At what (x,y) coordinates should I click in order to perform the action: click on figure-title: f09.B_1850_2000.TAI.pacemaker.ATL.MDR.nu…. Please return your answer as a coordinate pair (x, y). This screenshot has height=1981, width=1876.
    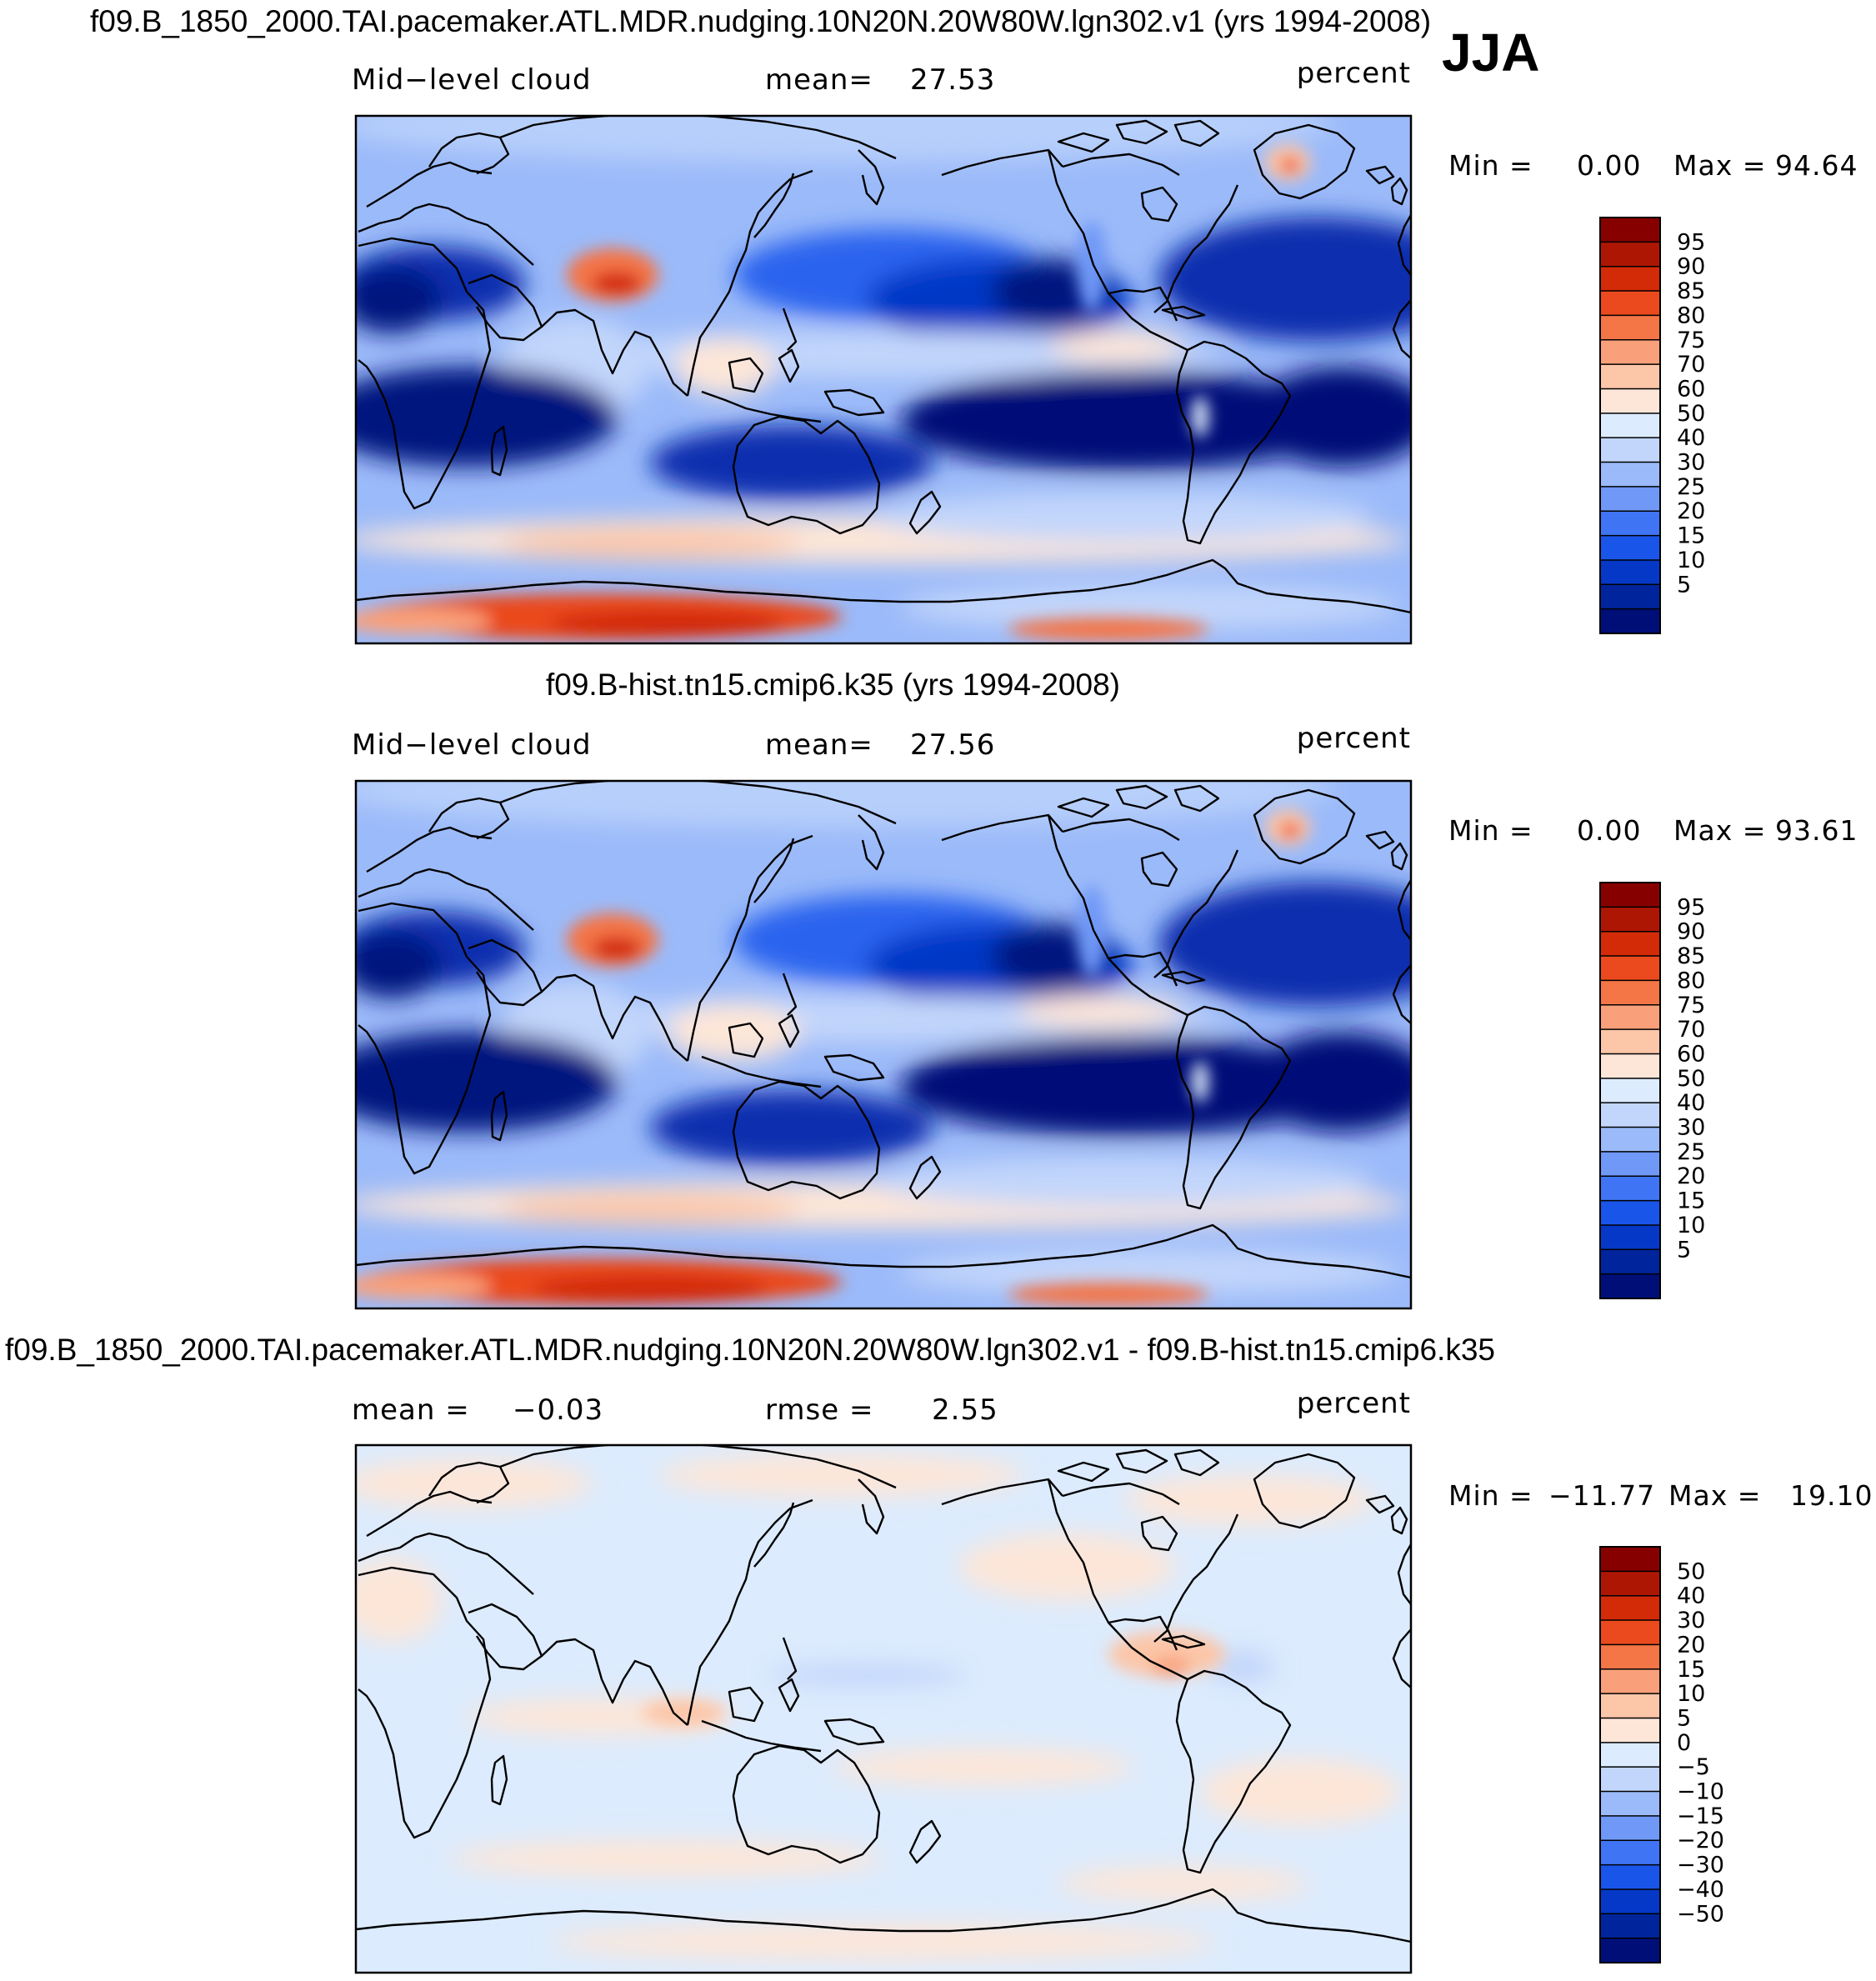
    Looking at the image, I should click on (760, 21).